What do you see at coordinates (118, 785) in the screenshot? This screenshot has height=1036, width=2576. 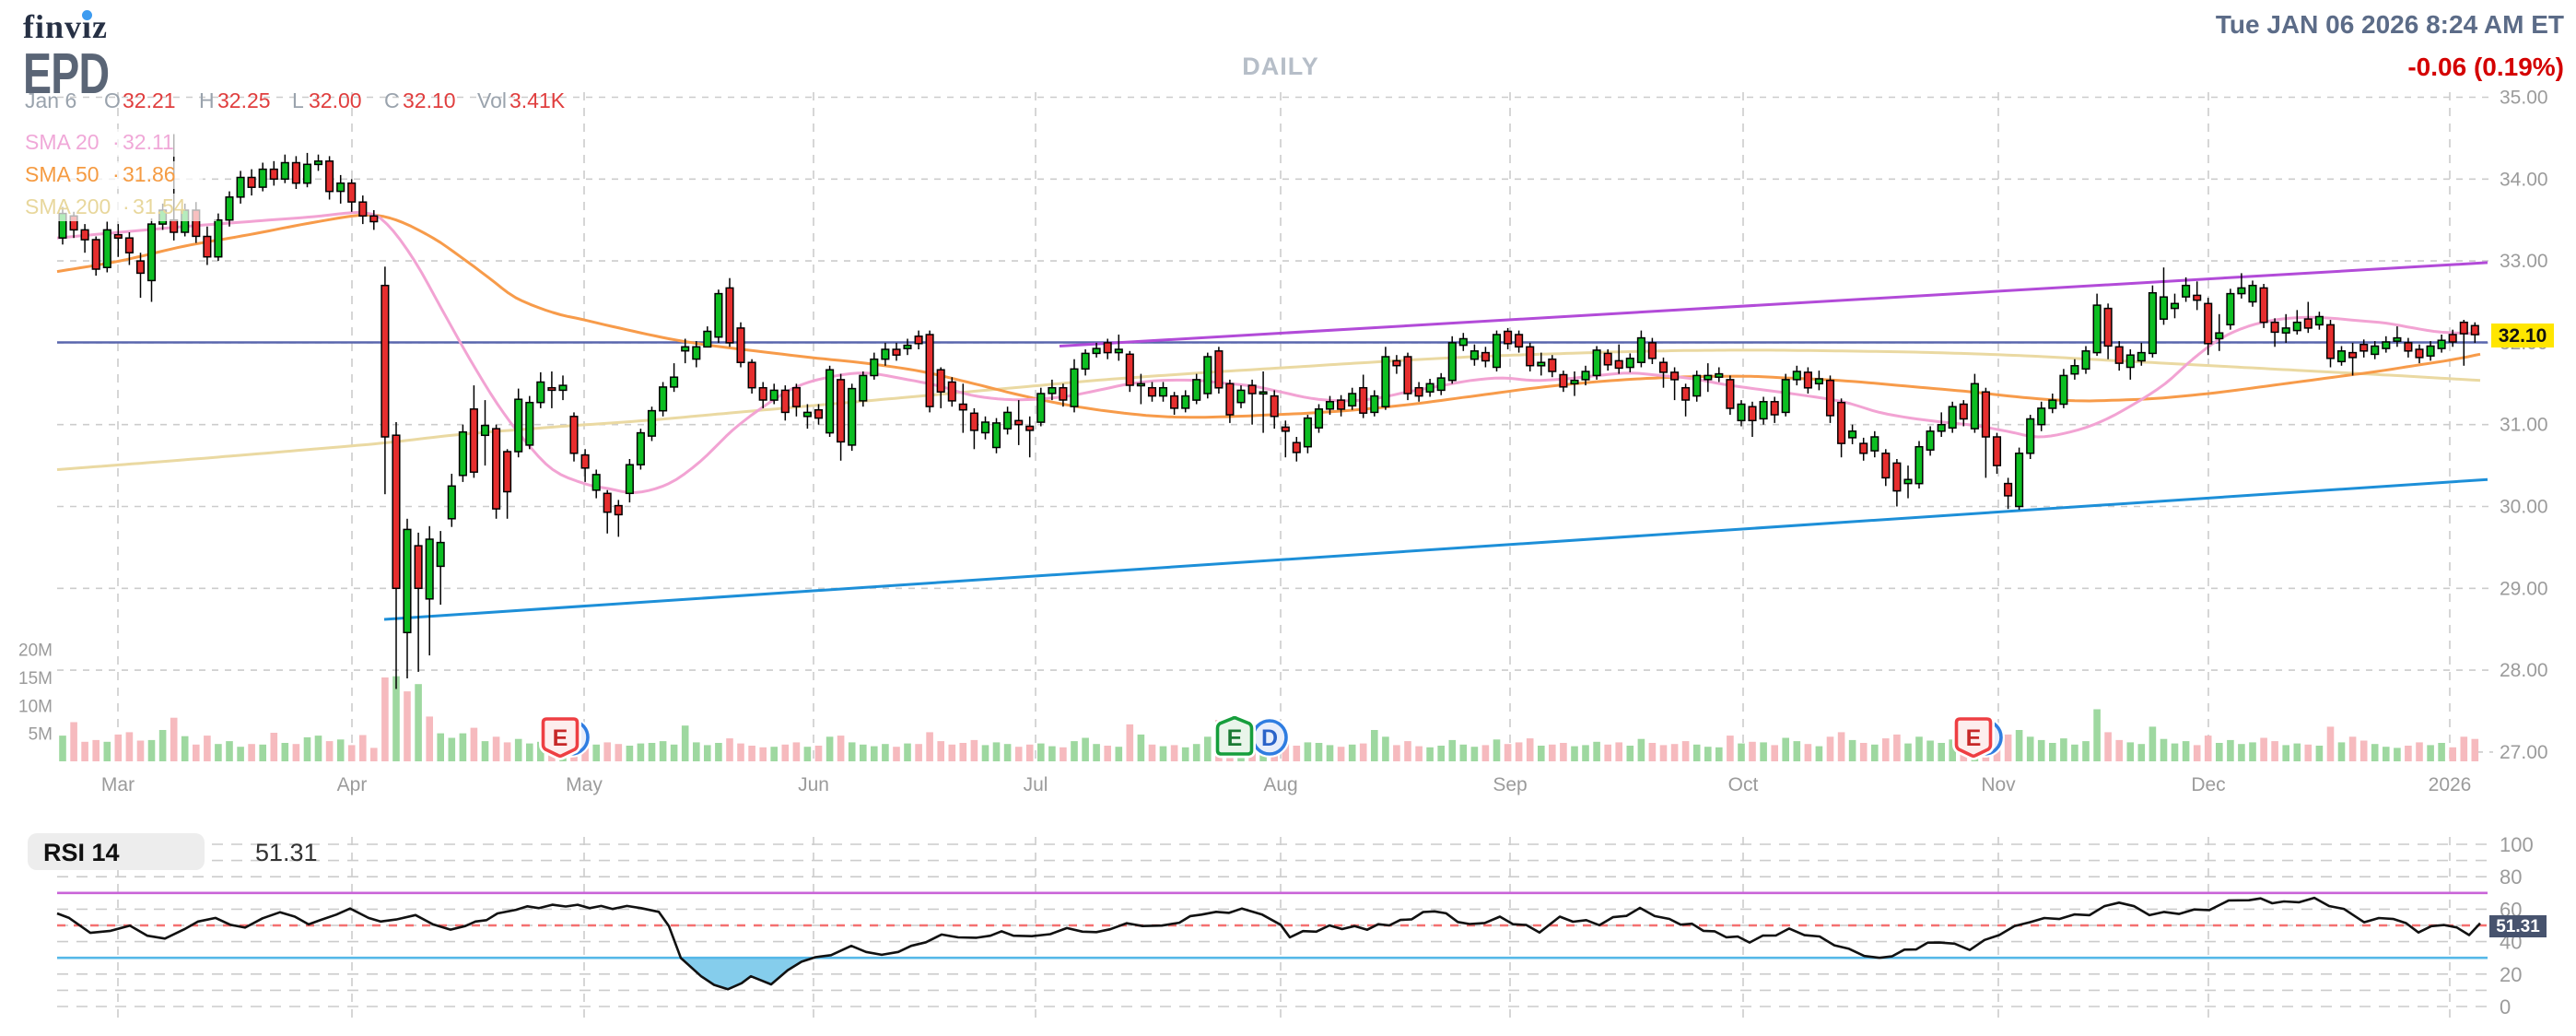 I see `svg-text: Mar` at bounding box center [118, 785].